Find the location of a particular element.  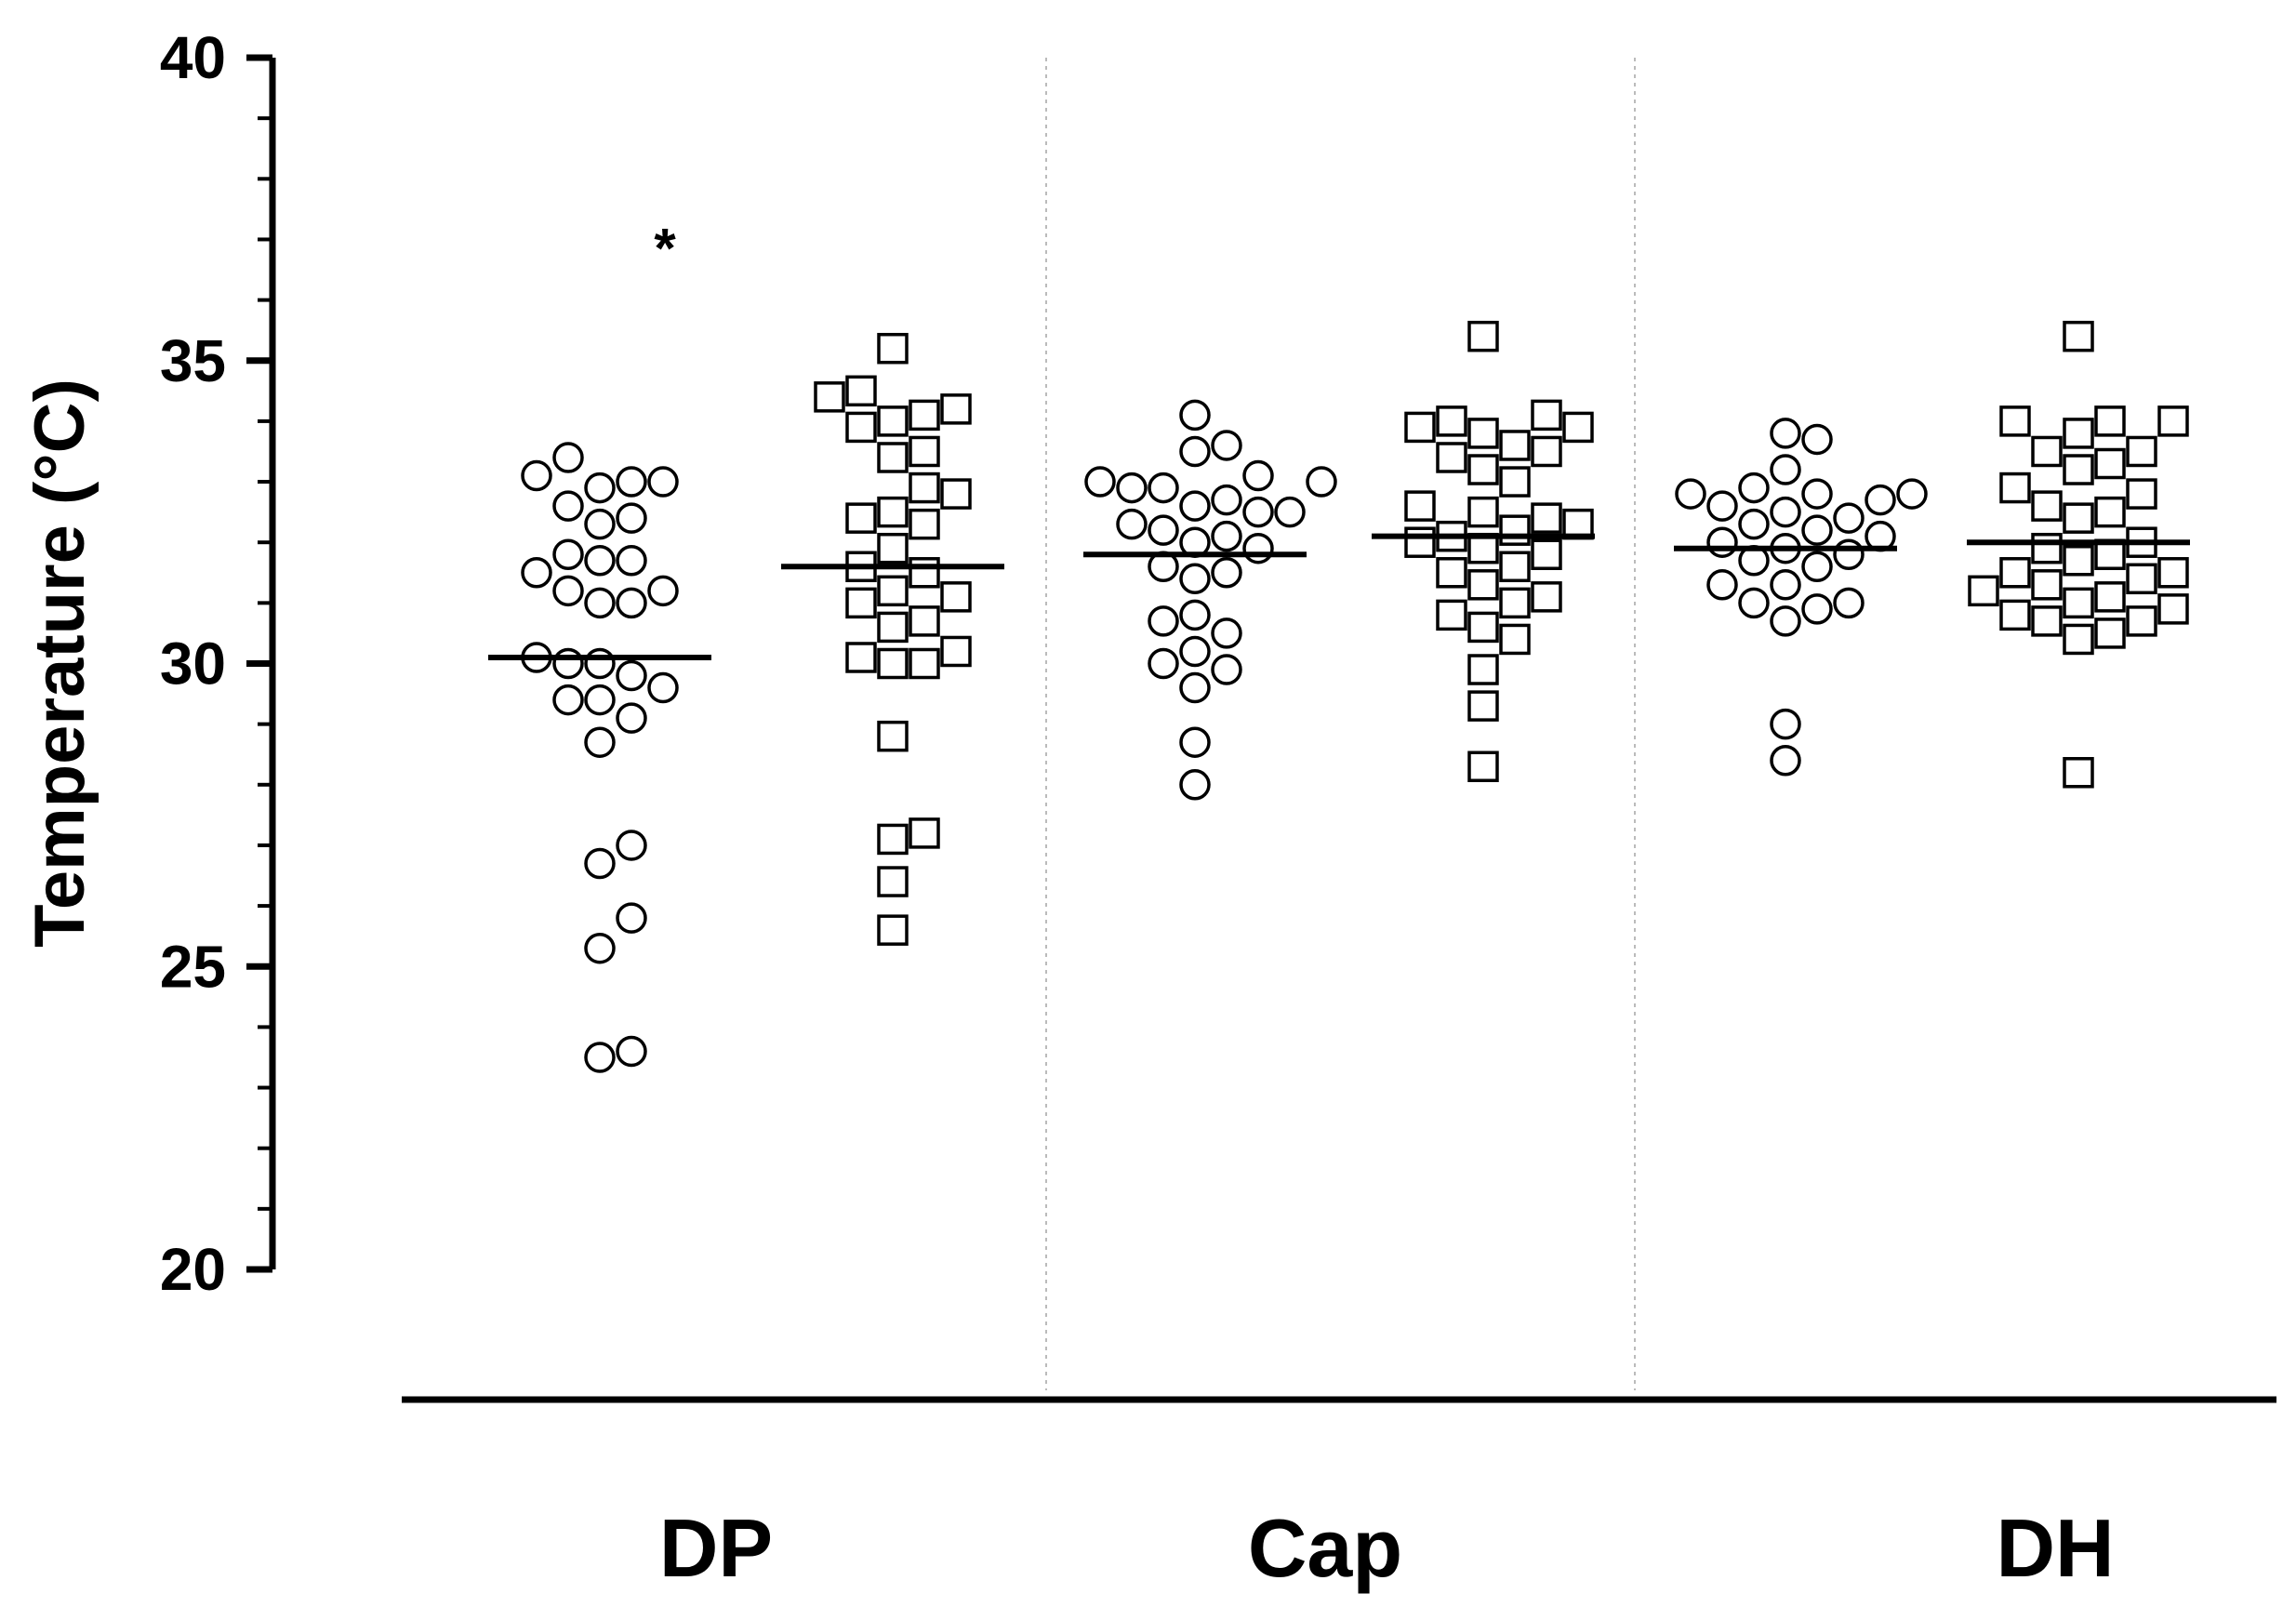

significance-asterisk: * is located at coordinates (665, 248).